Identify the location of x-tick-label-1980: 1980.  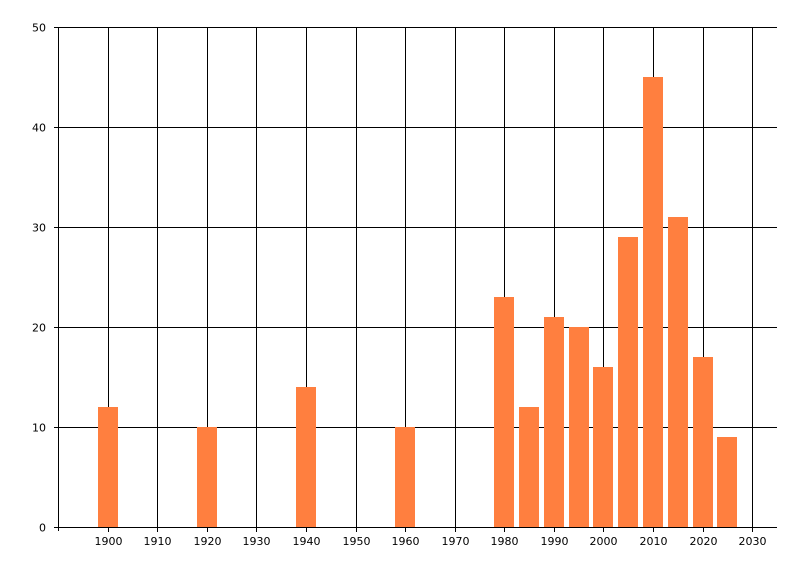
(505, 541).